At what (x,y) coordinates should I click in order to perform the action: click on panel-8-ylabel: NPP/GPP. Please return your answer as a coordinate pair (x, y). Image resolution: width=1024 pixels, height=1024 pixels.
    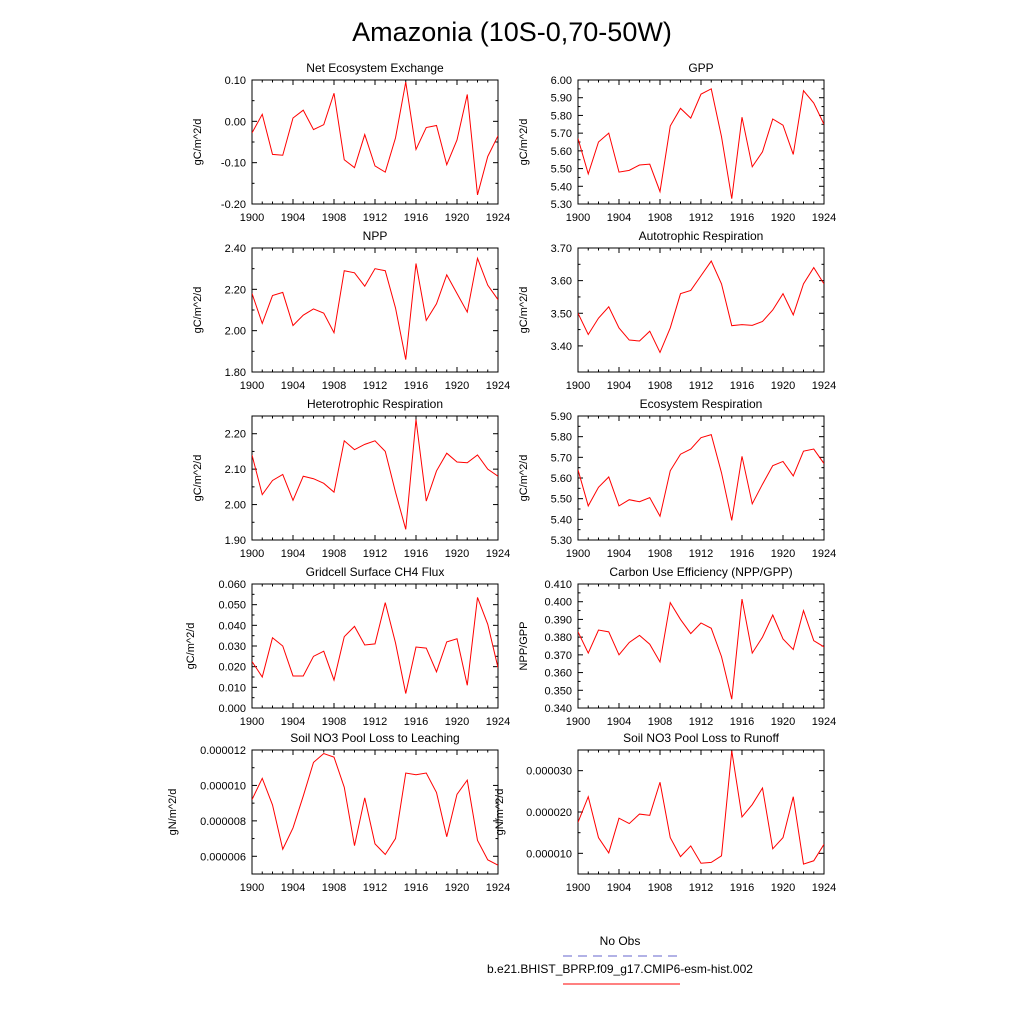
    Looking at the image, I should click on (524, 646).